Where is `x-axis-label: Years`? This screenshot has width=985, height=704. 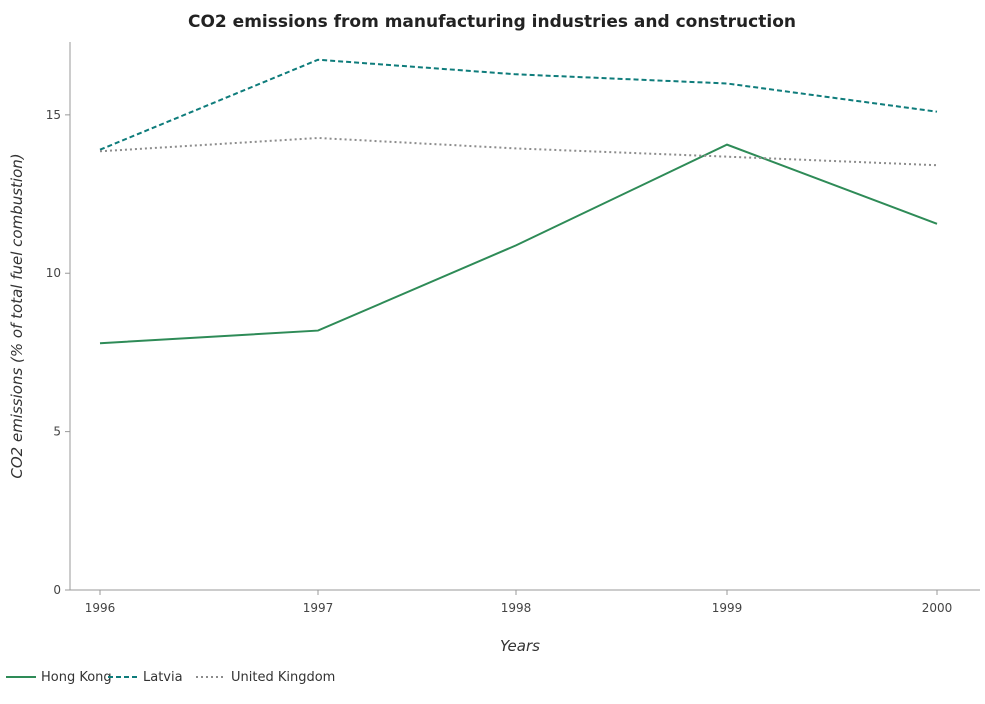 x-axis-label: Years is located at coordinates (520, 646).